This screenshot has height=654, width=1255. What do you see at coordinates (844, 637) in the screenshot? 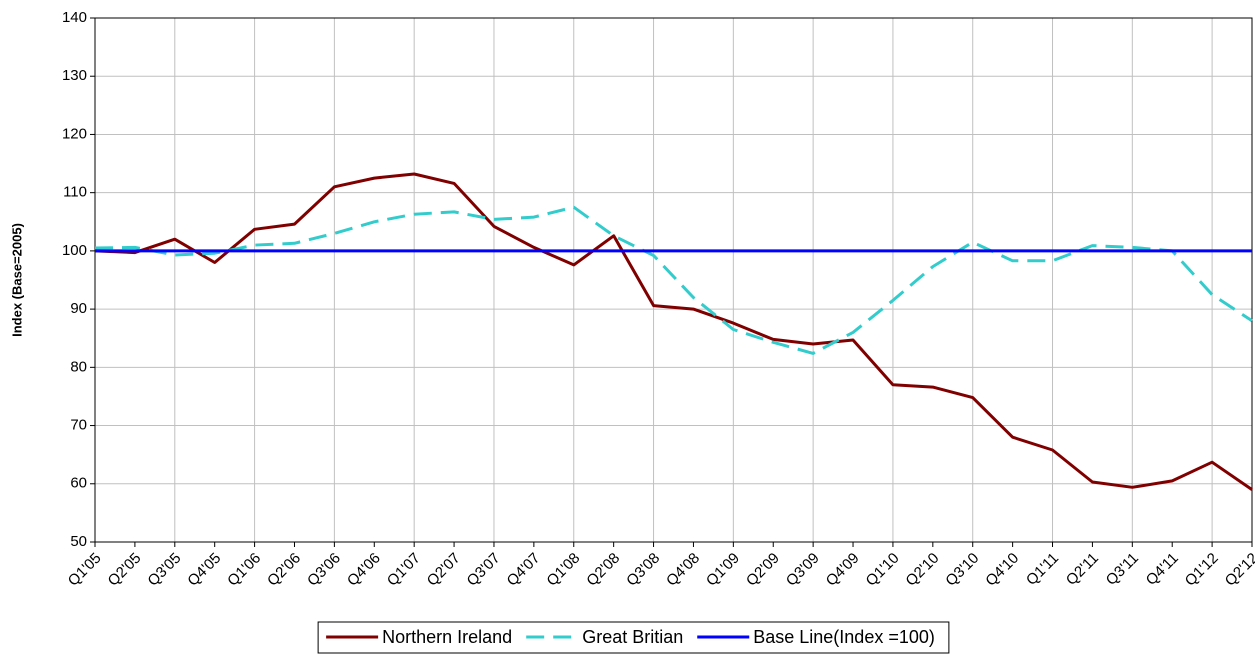
I see `legend-label: Base Line(Index =100)` at bounding box center [844, 637].